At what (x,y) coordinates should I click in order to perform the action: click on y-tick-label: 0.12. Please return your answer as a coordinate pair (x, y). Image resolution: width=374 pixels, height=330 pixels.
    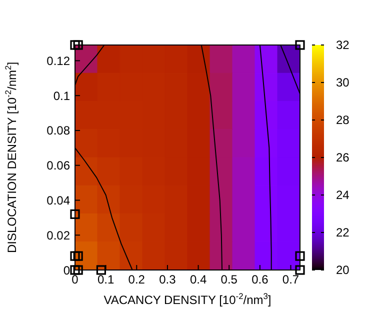
    Looking at the image, I should click on (58, 61).